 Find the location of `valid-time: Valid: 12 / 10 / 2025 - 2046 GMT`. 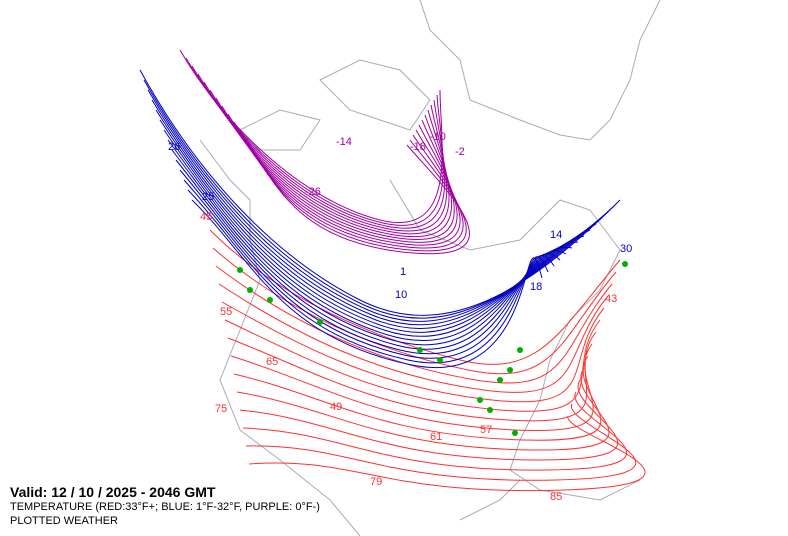

valid-time: Valid: 12 / 10 / 2025 - 2046 GMT is located at coordinates (113, 492).